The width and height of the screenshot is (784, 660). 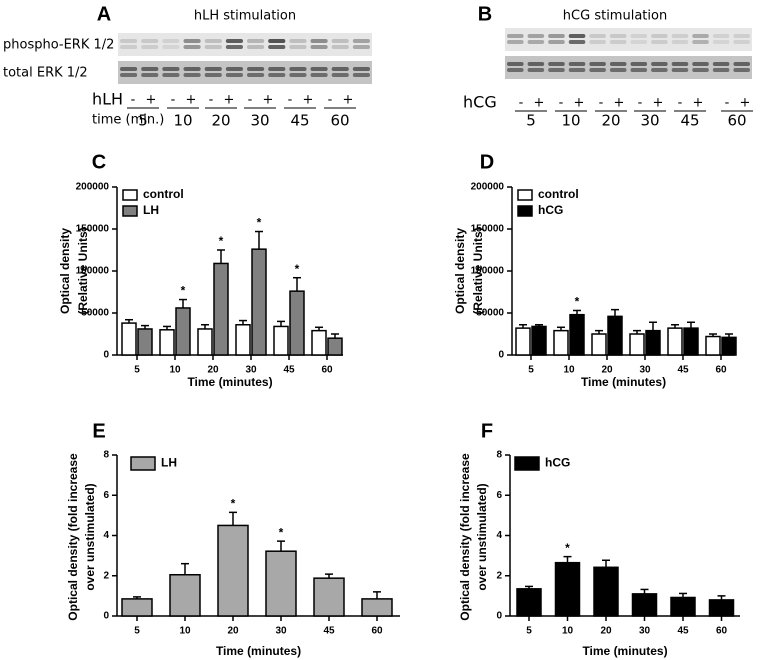 What do you see at coordinates (499, 535) in the screenshot?
I see `y-tick-label: 4` at bounding box center [499, 535].